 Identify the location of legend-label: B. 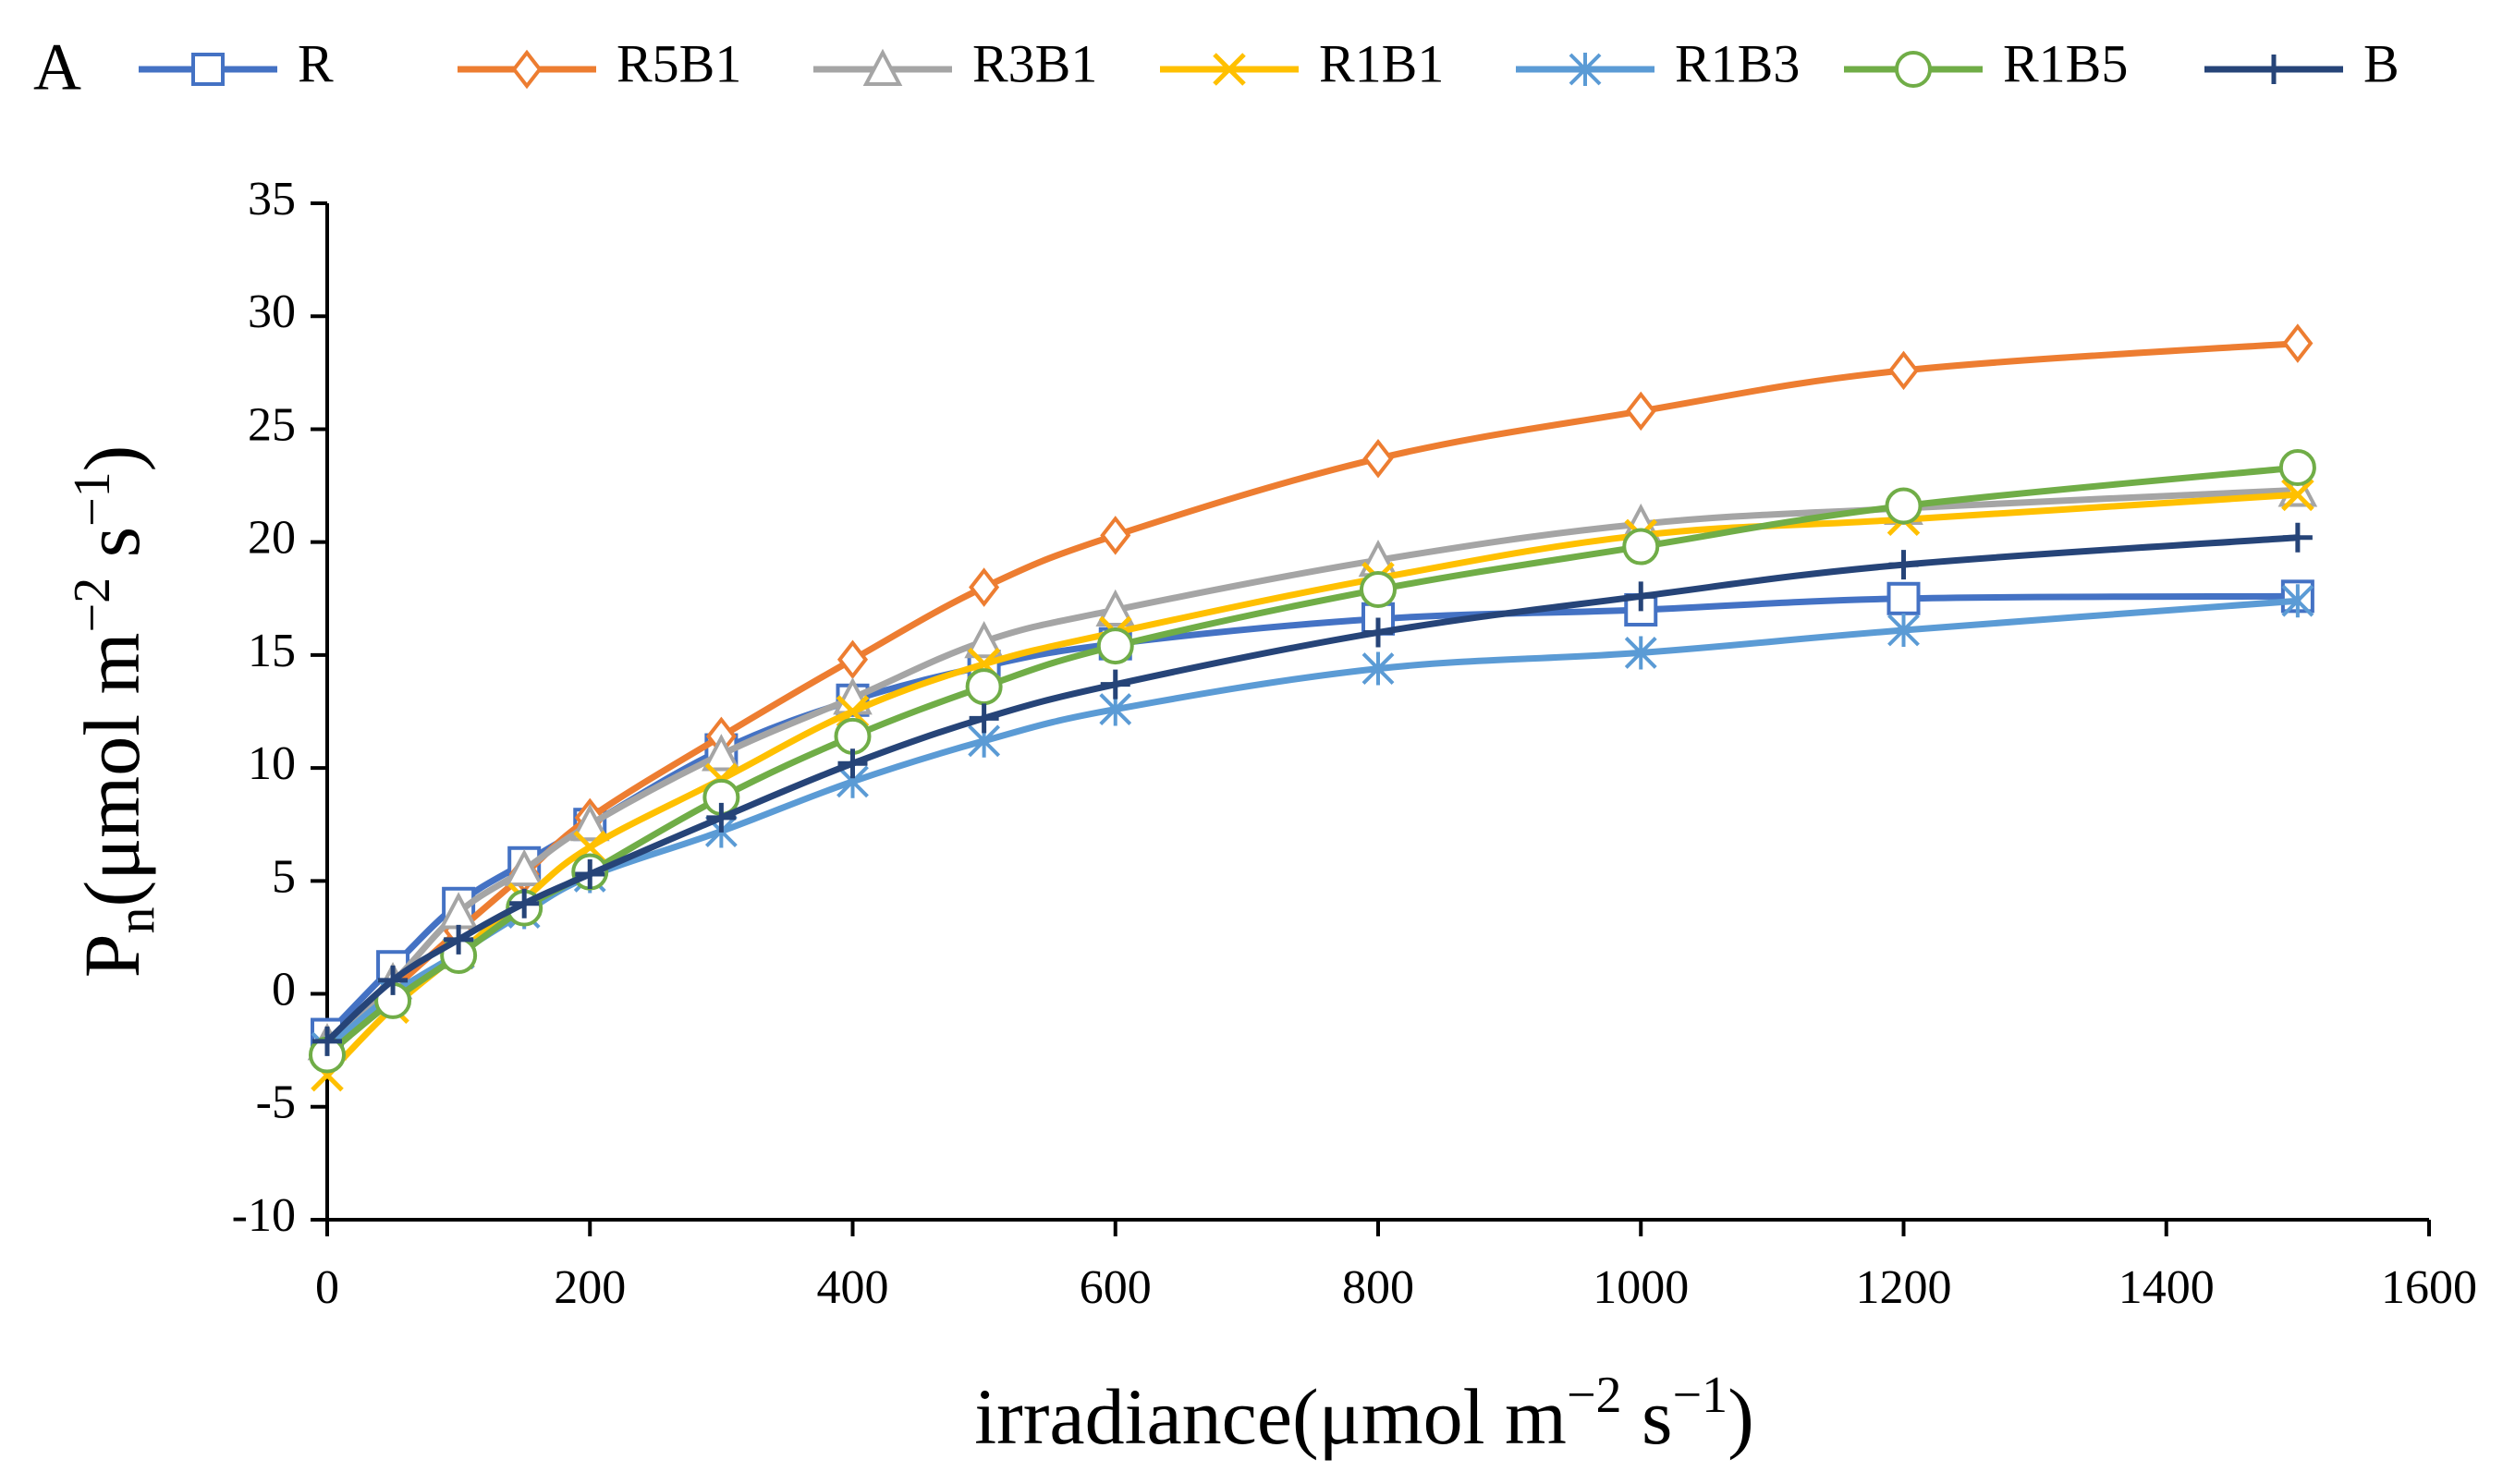
(2381, 63).